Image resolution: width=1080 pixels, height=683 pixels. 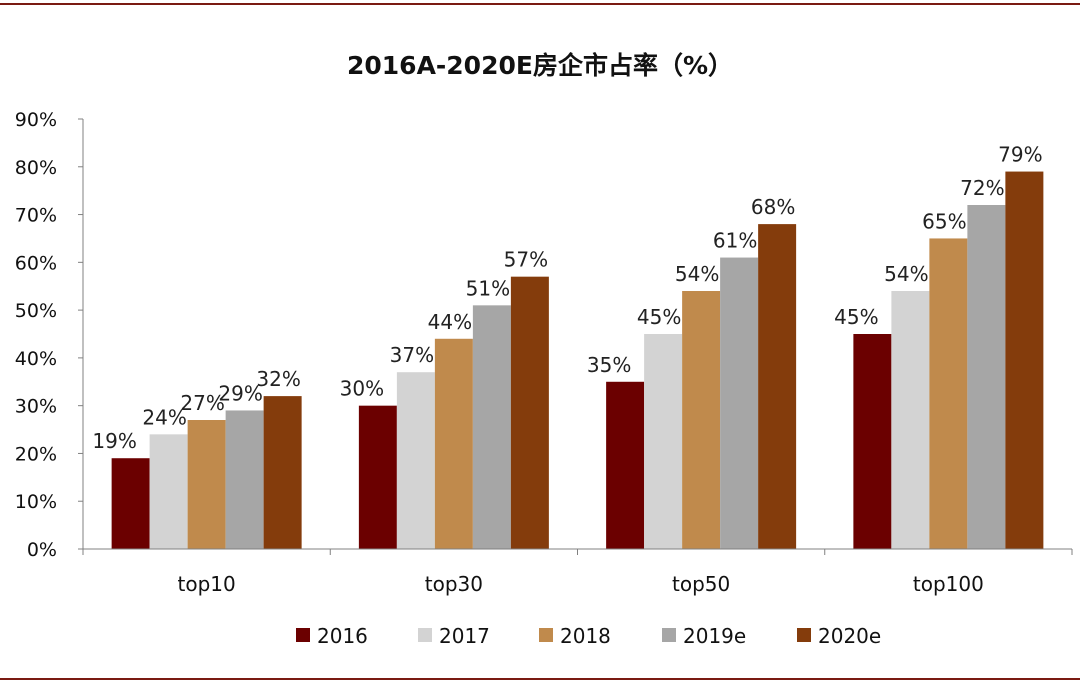 I want to click on x-tick-label: top50, so click(x=701, y=584).